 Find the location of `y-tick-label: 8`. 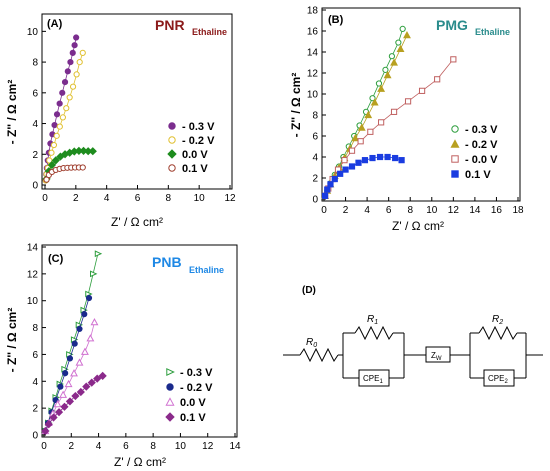

y-tick-label: 8 is located at coordinates (315, 116).